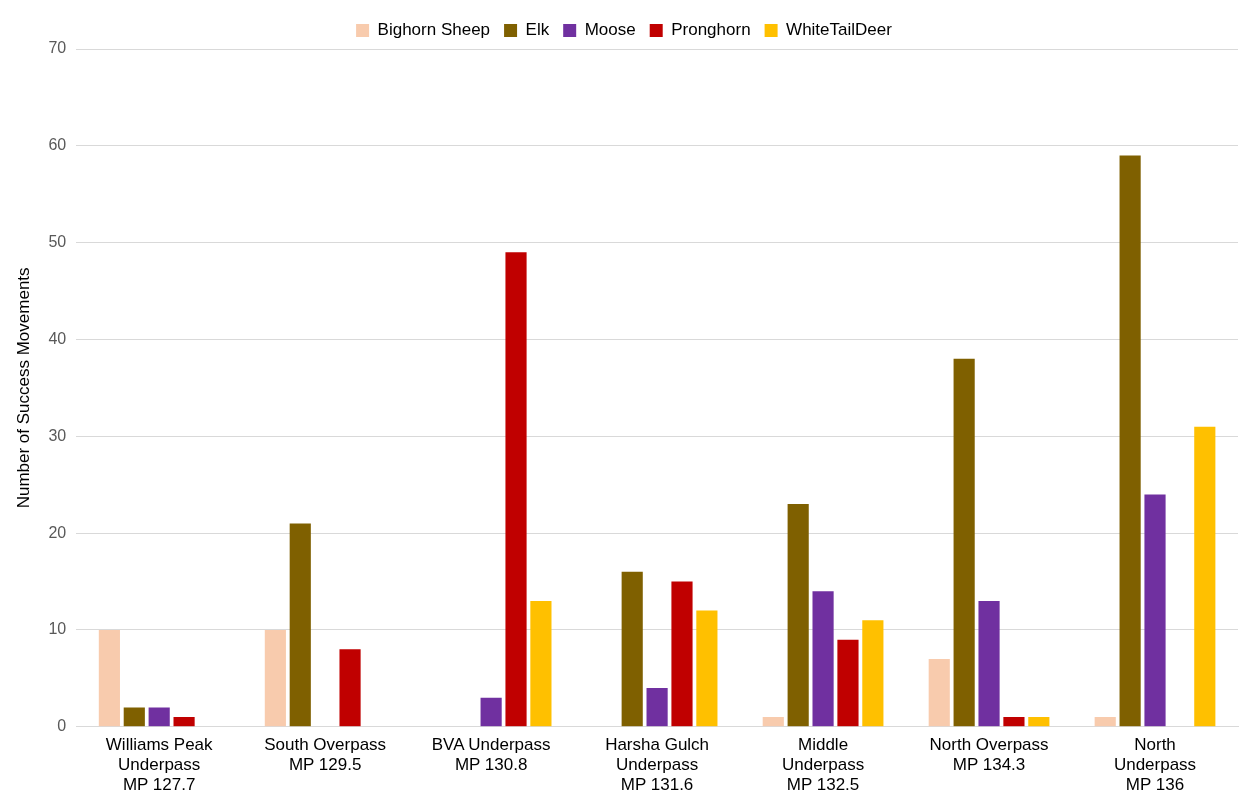 The width and height of the screenshot is (1250, 812). Describe the element at coordinates (839, 30) in the screenshot. I see `legend-label: WhiteTailDeer` at that location.